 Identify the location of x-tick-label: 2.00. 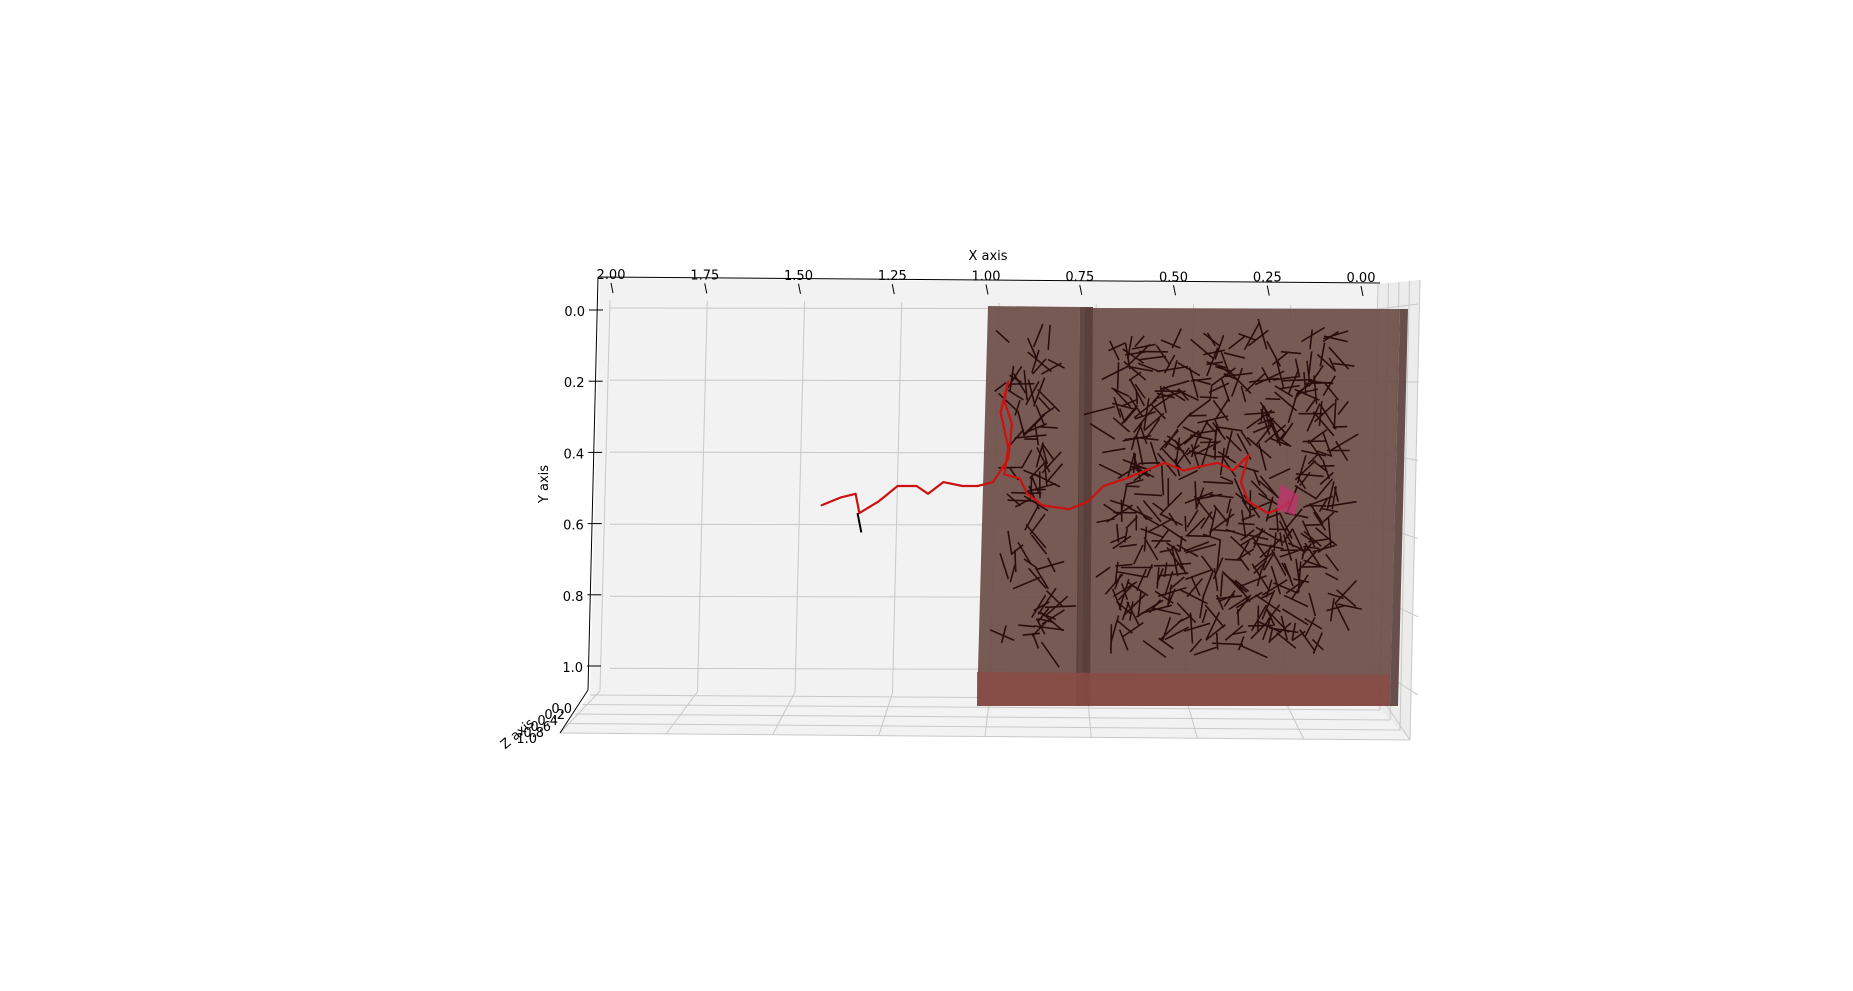
(611, 275).